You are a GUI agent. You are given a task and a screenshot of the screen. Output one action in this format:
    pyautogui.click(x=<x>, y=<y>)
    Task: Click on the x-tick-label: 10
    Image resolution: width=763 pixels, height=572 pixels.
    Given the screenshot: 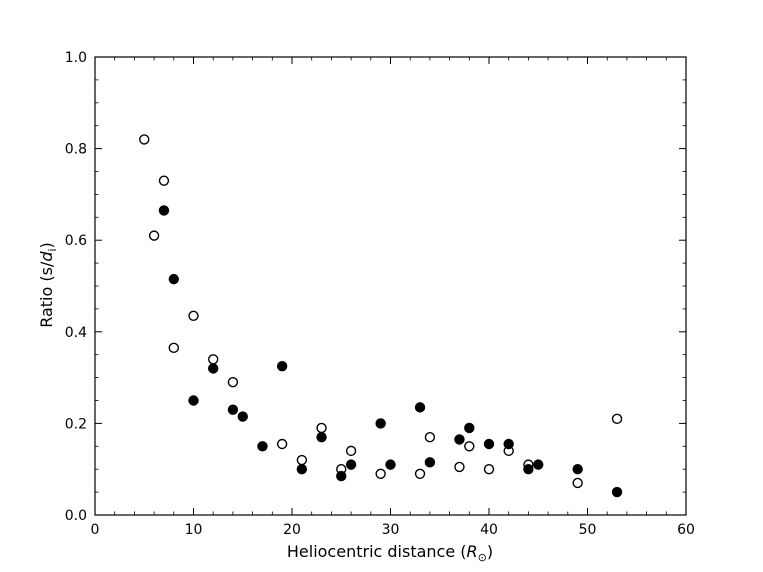 What is the action you would take?
    pyautogui.click(x=194, y=530)
    